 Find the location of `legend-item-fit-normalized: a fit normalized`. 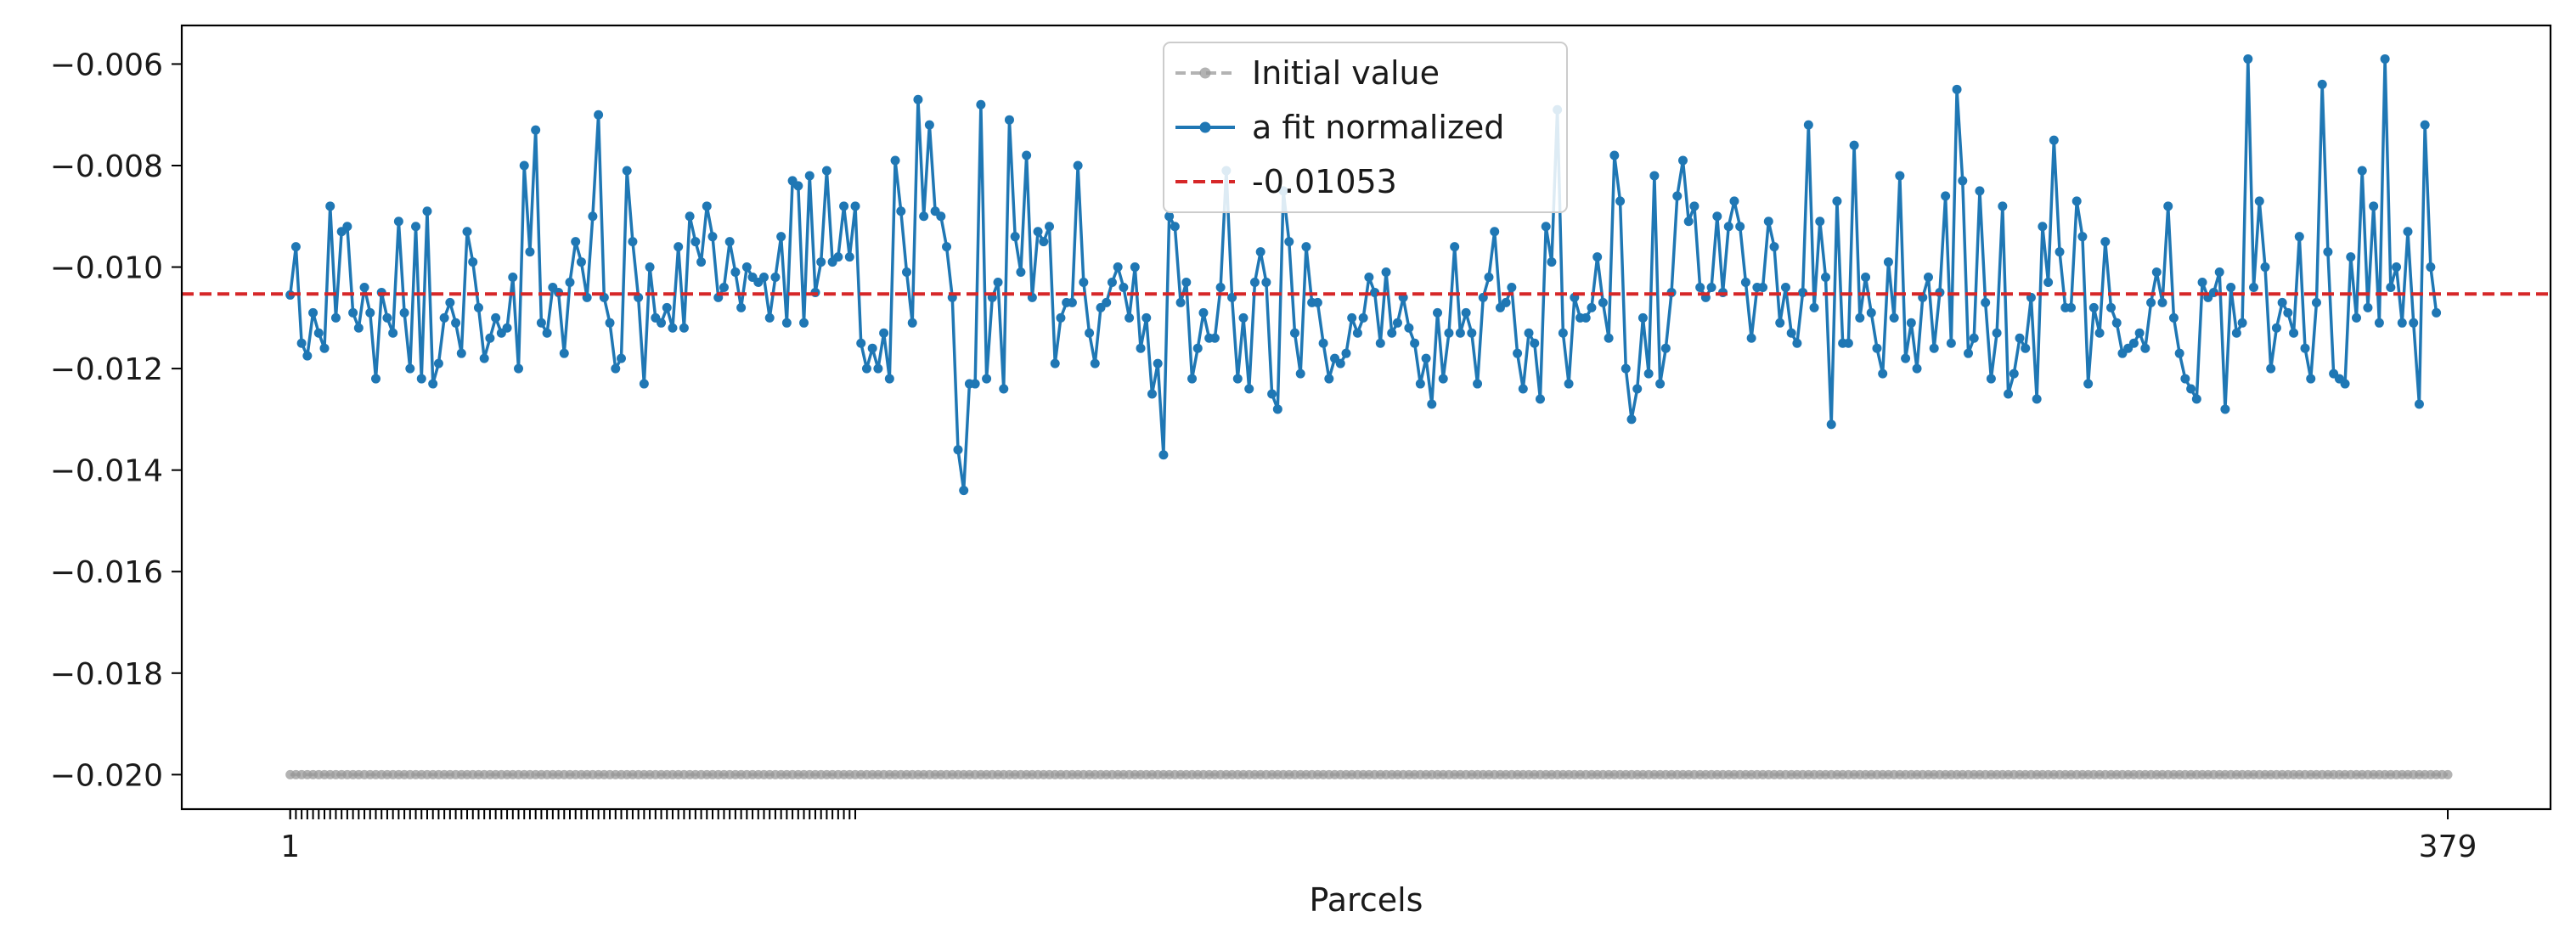

legend-item-fit-normalized: a fit normalized is located at coordinates (1339, 127).